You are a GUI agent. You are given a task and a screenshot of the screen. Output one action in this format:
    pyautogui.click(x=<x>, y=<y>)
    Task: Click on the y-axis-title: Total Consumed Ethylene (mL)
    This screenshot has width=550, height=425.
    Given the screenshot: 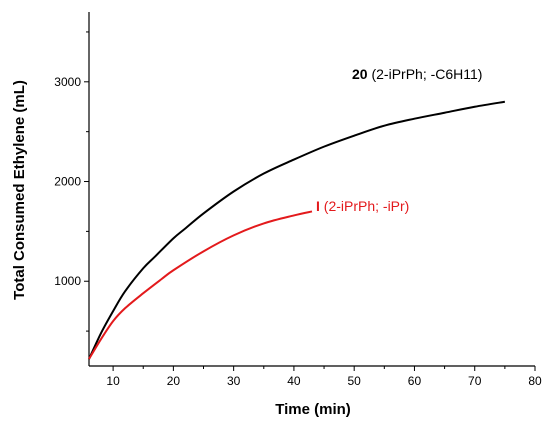 What is the action you would take?
    pyautogui.click(x=19, y=190)
    